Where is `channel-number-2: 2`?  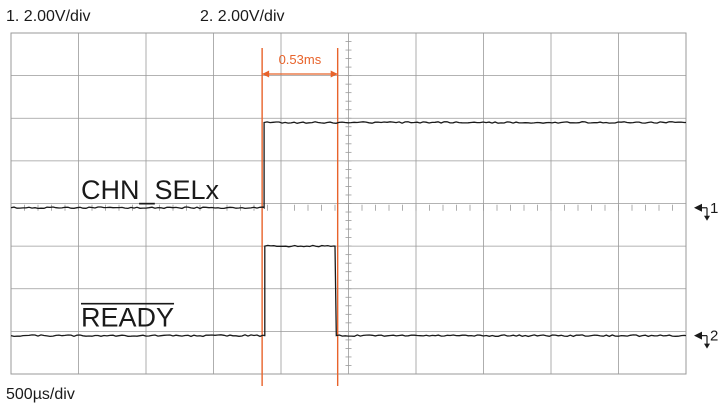 channel-number-2: 2 is located at coordinates (714, 336).